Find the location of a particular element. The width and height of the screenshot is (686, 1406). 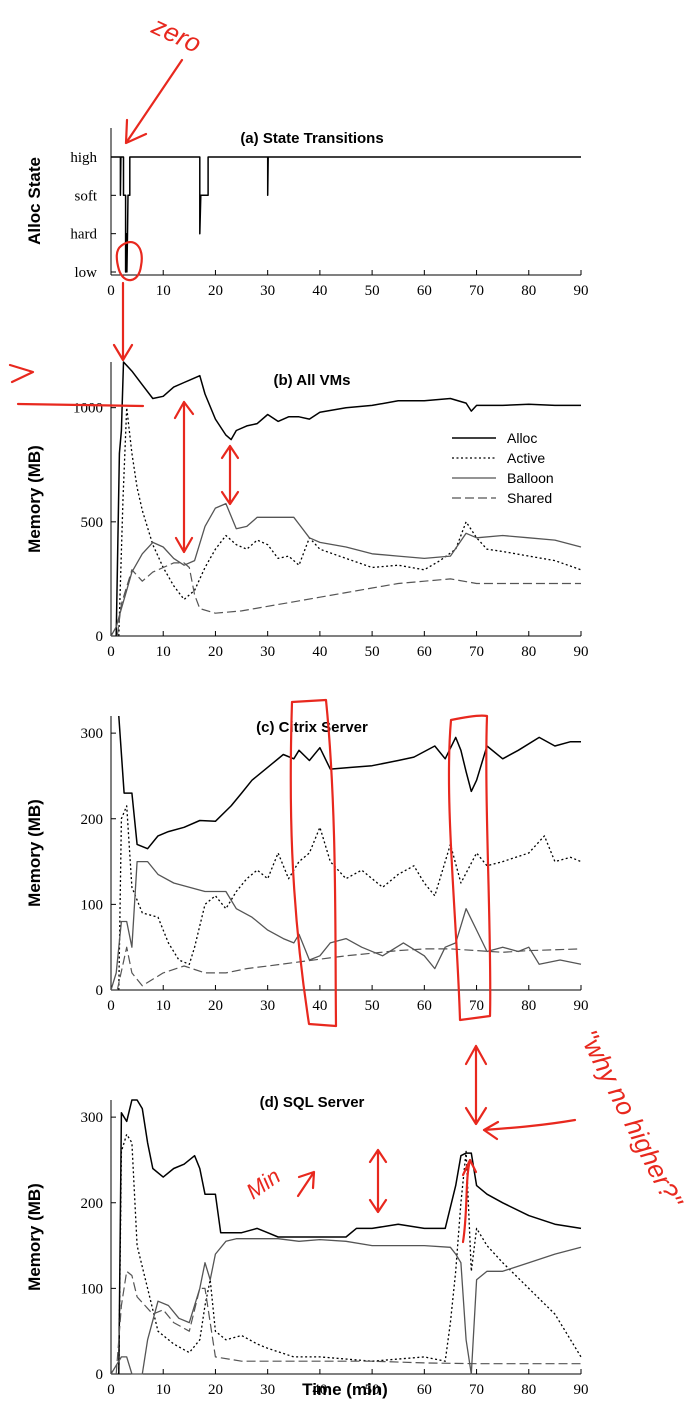

y-tick-label: 500 is located at coordinates (92, 523).